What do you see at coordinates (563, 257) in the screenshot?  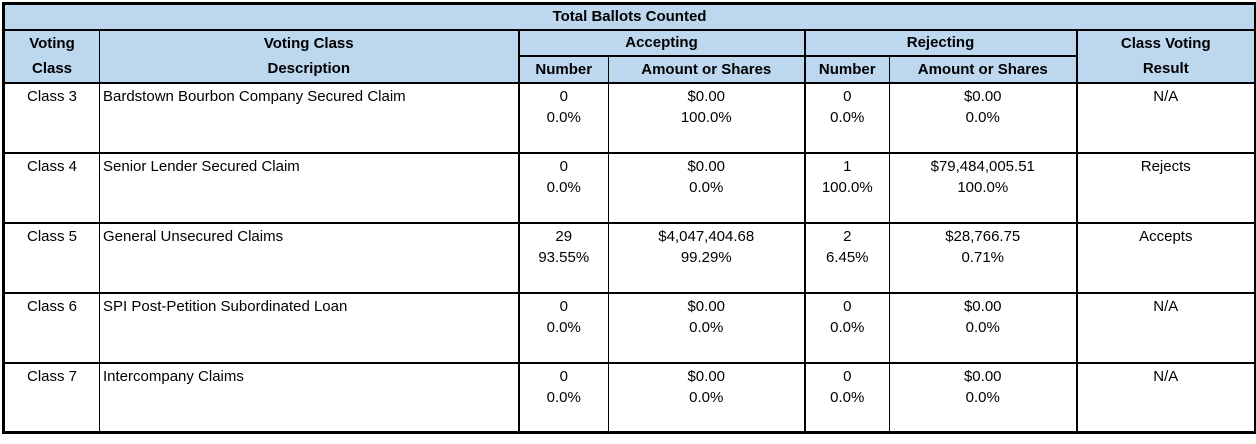 I see `accepting-number-cell: 29 93.55%` at bounding box center [563, 257].